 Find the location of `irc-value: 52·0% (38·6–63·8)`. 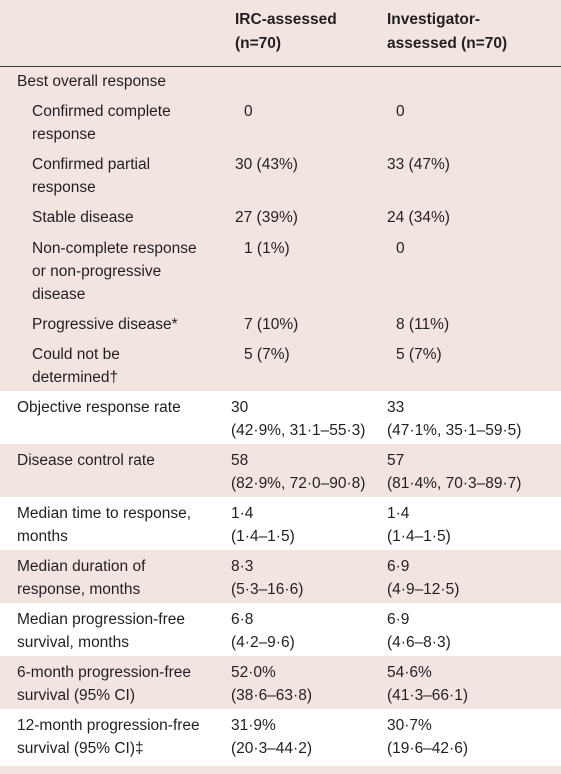

irc-value: 52·0% (38·6–63·8) is located at coordinates (271, 684).